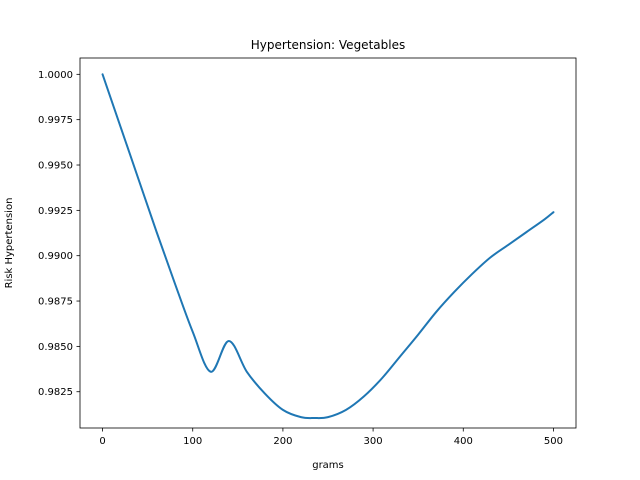 Image resolution: width=640 pixels, height=480 pixels. I want to click on y-tick-label: 0.9950, so click(55, 166).